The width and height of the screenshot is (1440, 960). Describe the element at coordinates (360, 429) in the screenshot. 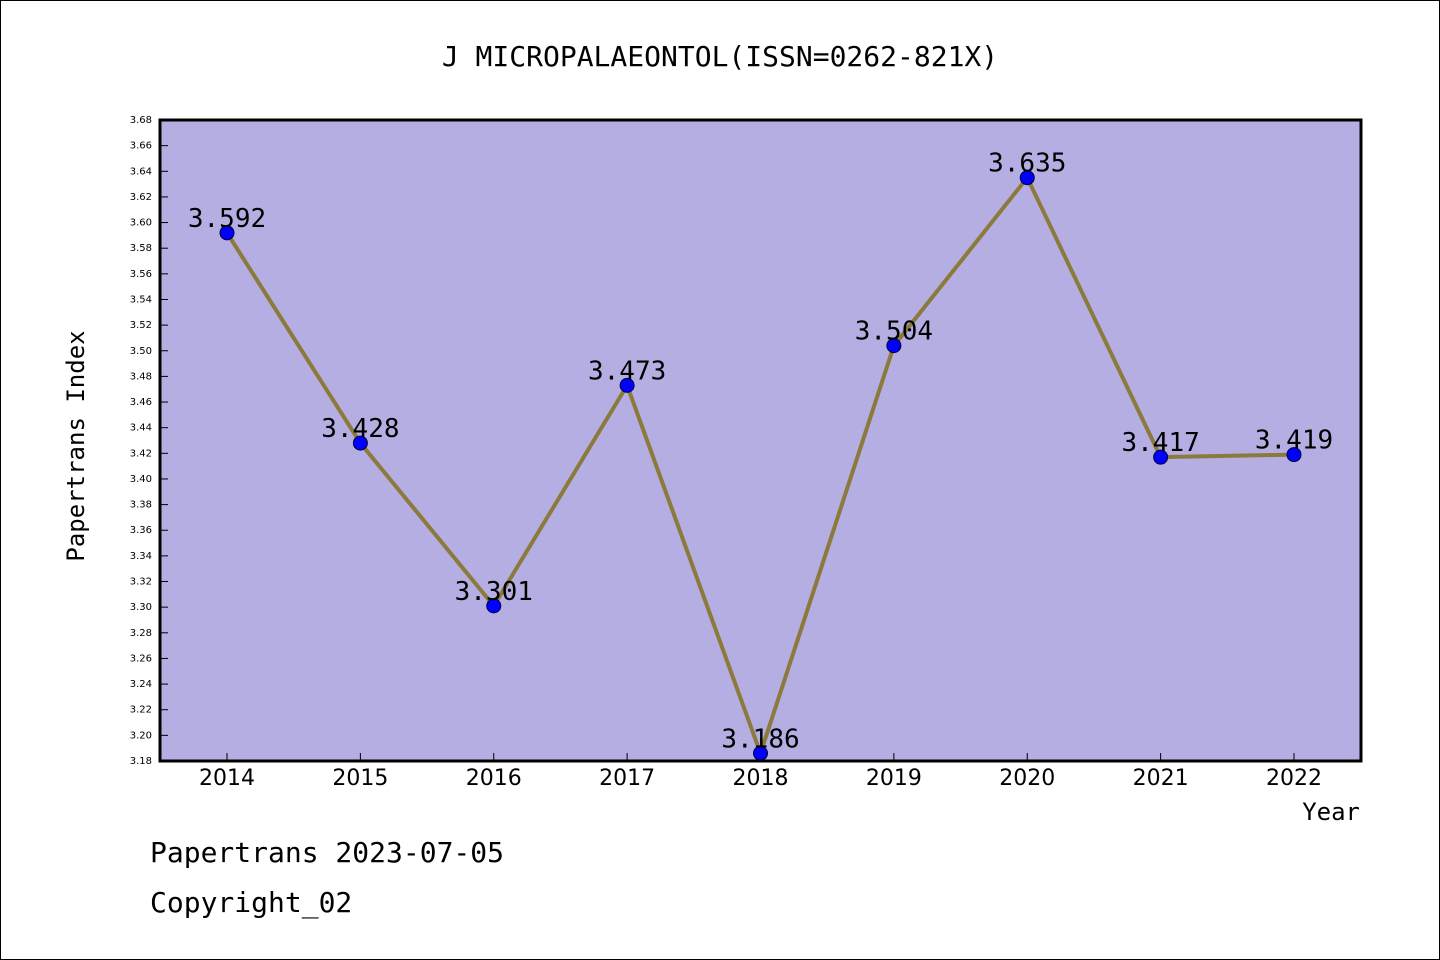

I see `data-label: 3.428` at that location.